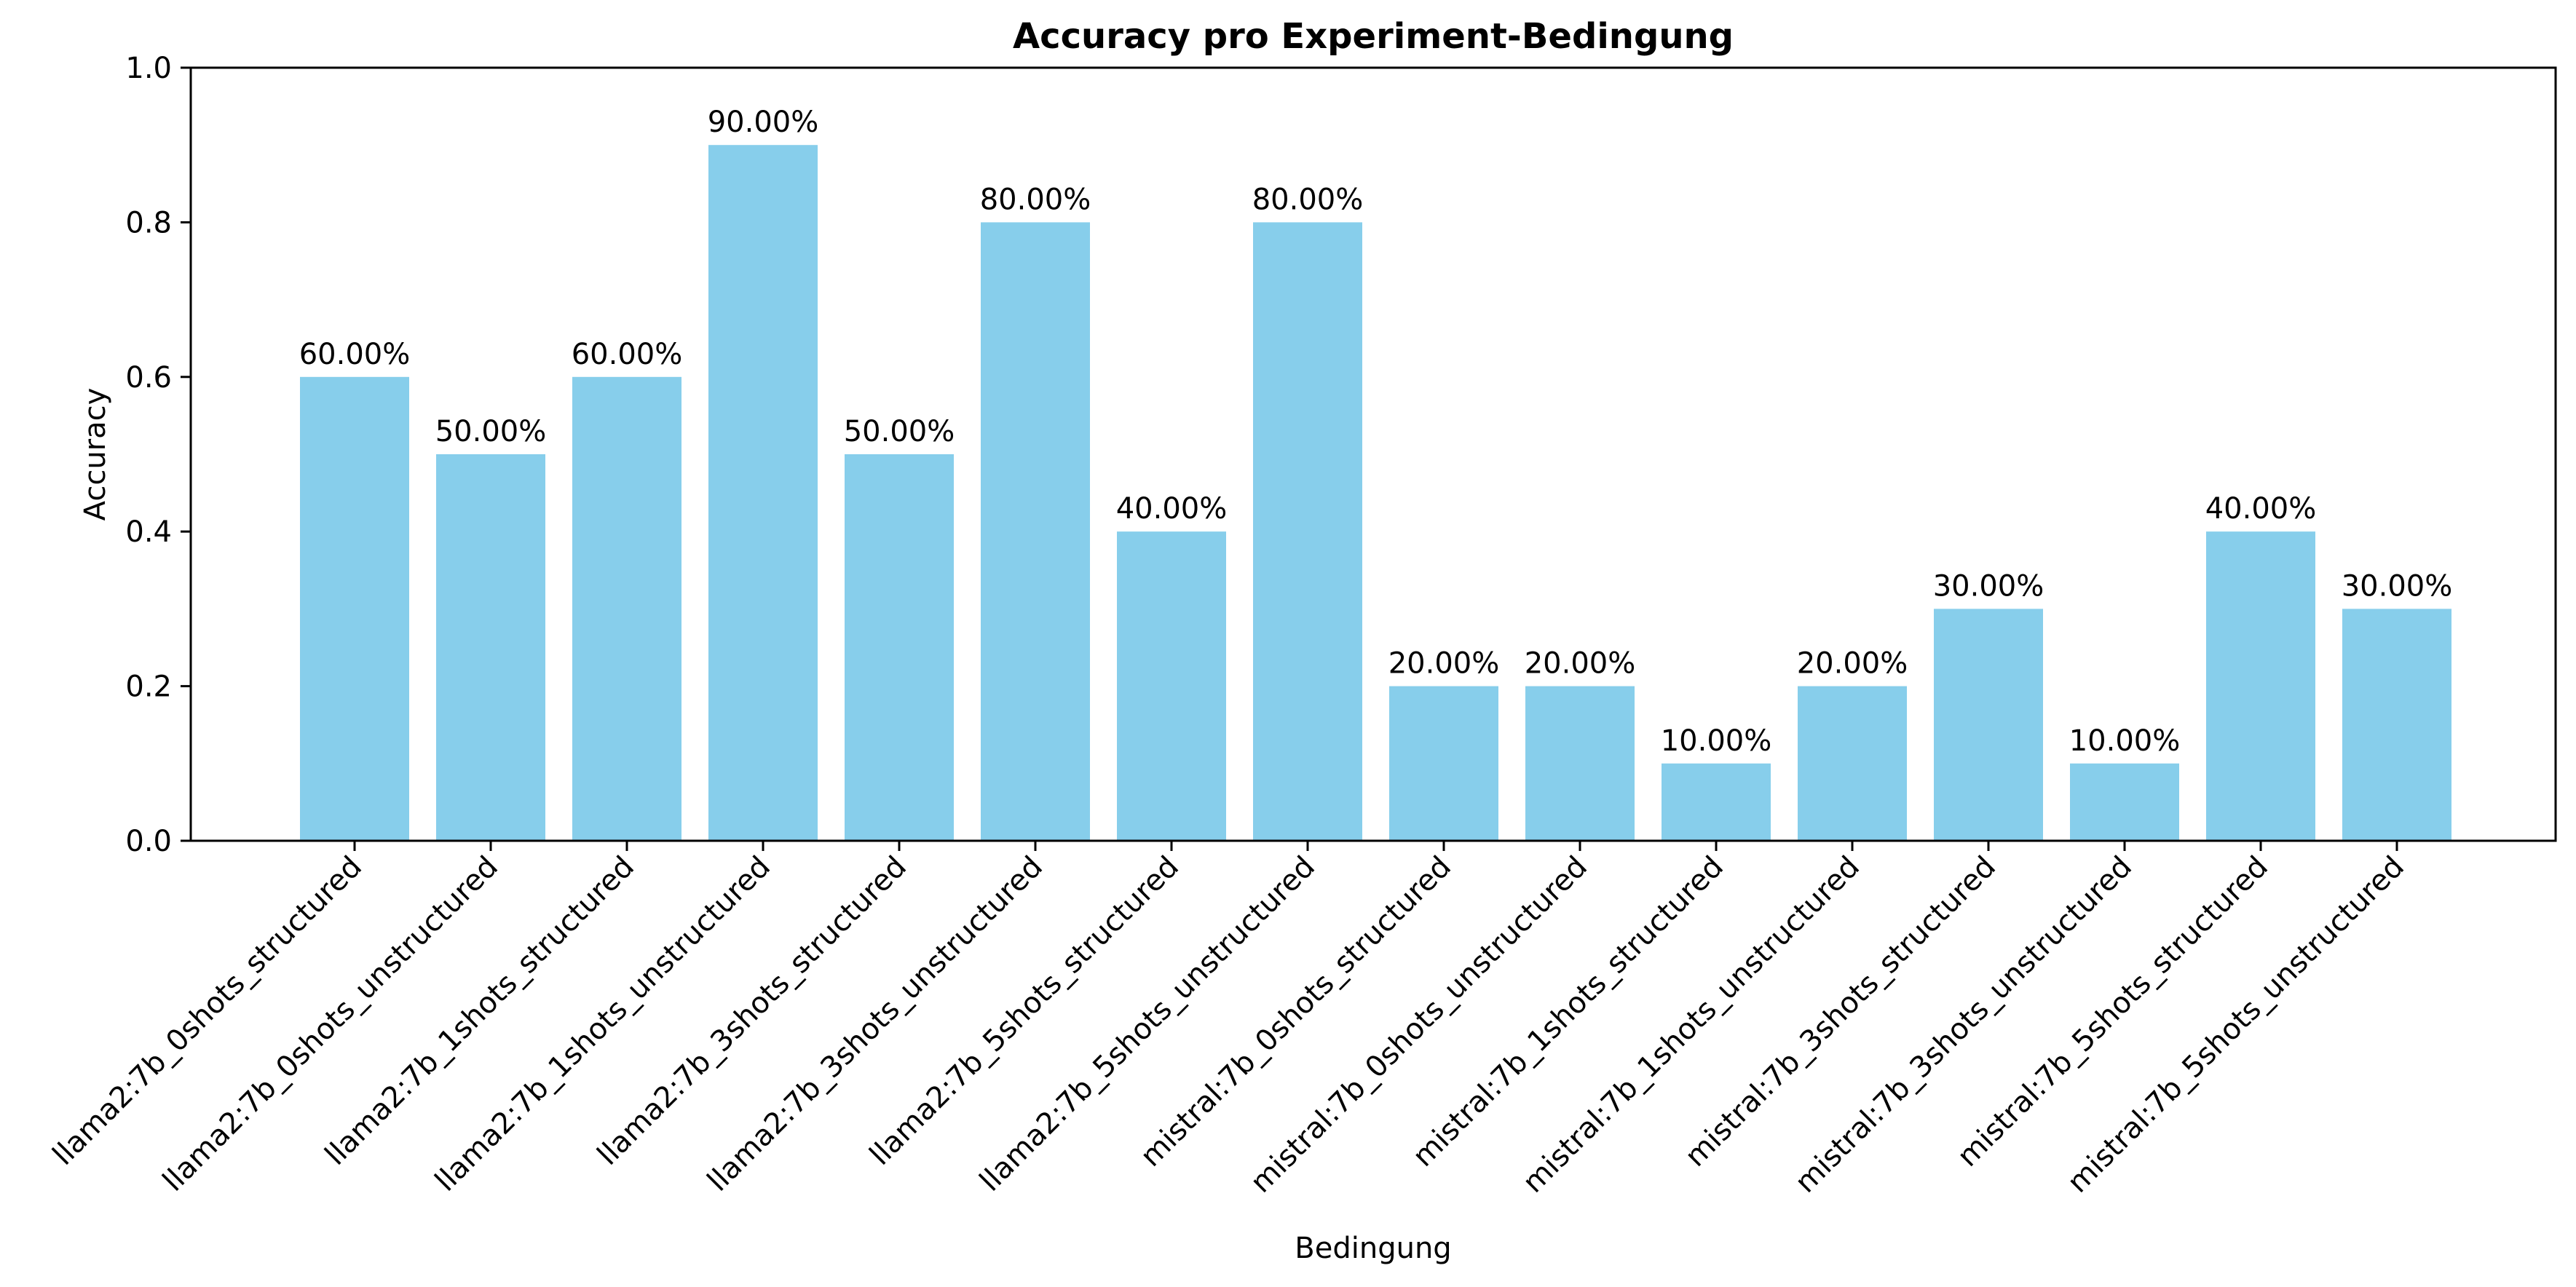  What do you see at coordinates (149, 378) in the screenshot?
I see `y-tick-label: 0.6` at bounding box center [149, 378].